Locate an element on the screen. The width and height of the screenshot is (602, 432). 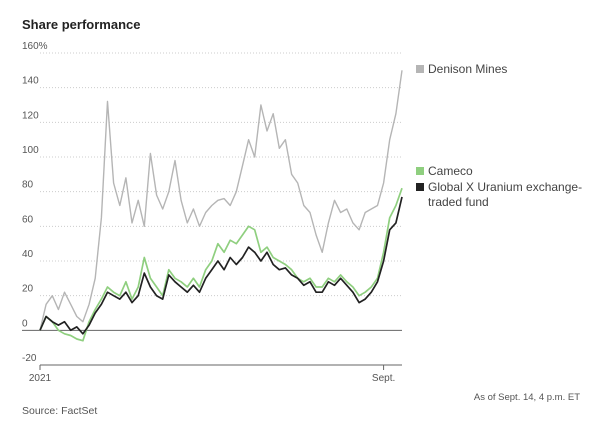
note: As of Sept. 14, 4 p.m. ET is located at coordinates (527, 397).